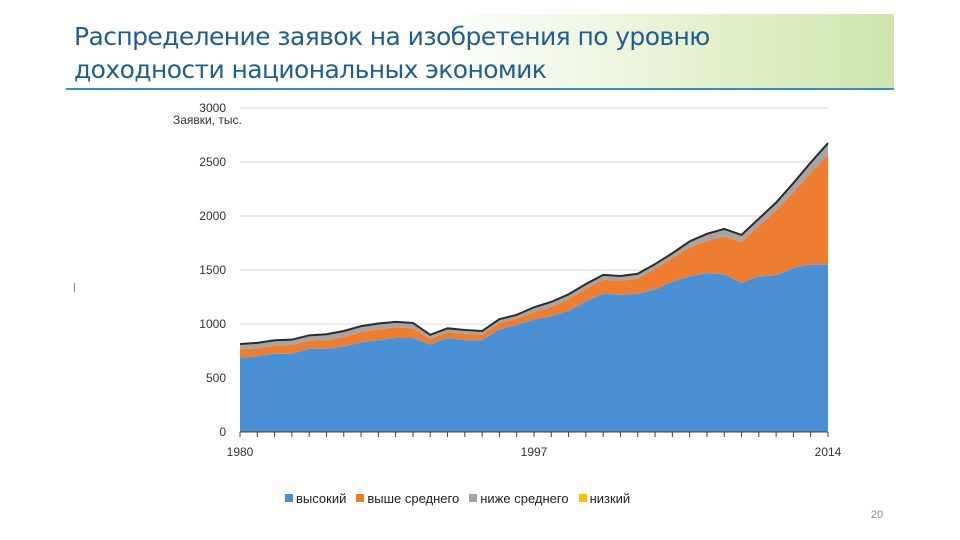 The image size is (960, 540). I want to click on legend-item: высокий, so click(315, 498).